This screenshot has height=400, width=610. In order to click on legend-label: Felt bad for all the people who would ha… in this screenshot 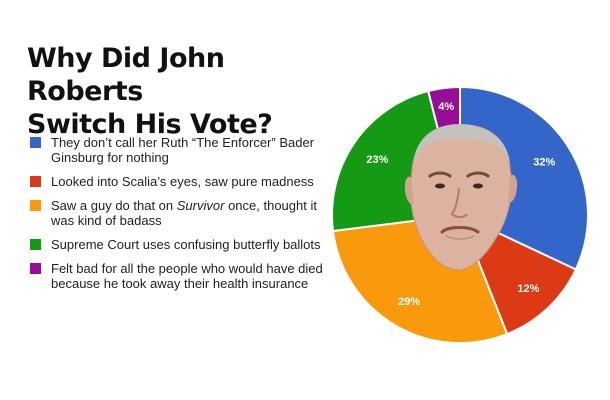, I will do `click(187, 276)`.